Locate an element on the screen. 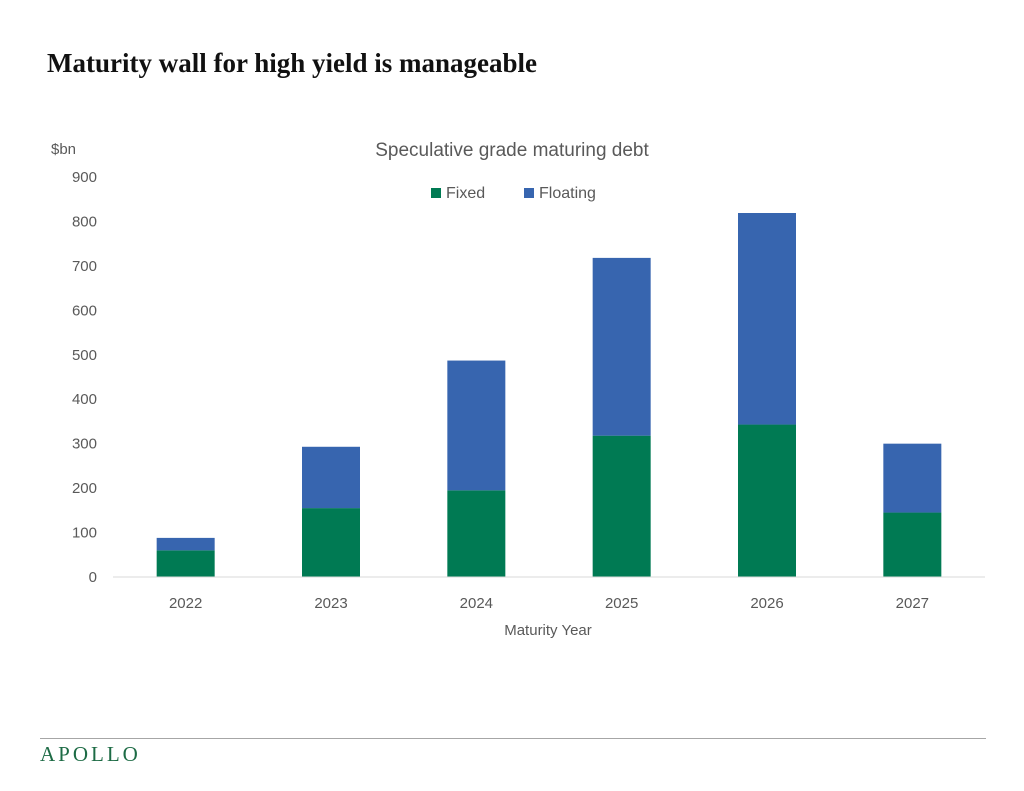 The height and width of the screenshot is (791, 1024). x-tick-label: 2024 is located at coordinates (476, 603).